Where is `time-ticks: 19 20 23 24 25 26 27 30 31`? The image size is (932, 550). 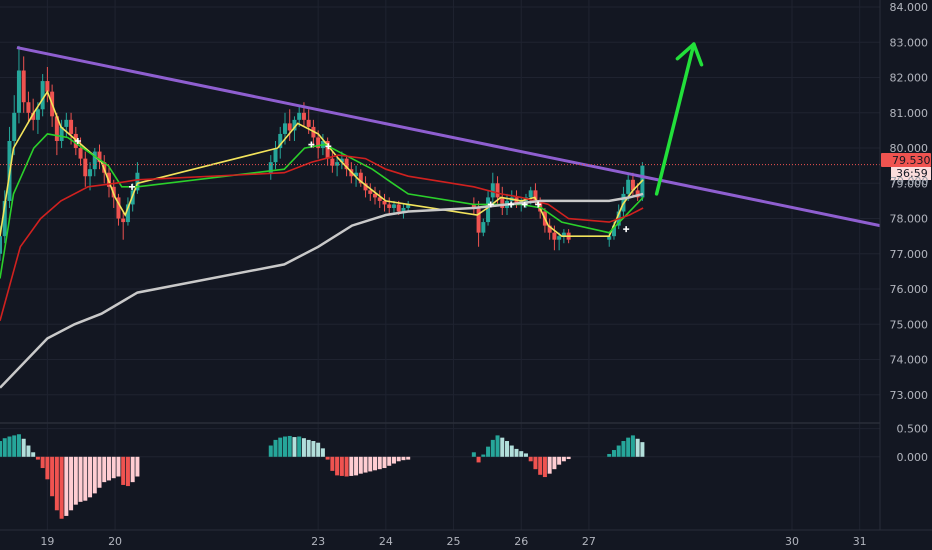 time-ticks: 19 20 23 24 25 26 27 30 31 is located at coordinates (453, 541).